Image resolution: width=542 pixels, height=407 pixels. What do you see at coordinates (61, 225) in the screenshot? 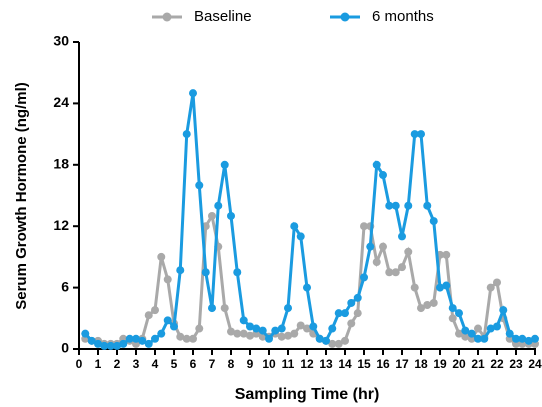
I see `y-tick-label: 12` at bounding box center [61, 225].